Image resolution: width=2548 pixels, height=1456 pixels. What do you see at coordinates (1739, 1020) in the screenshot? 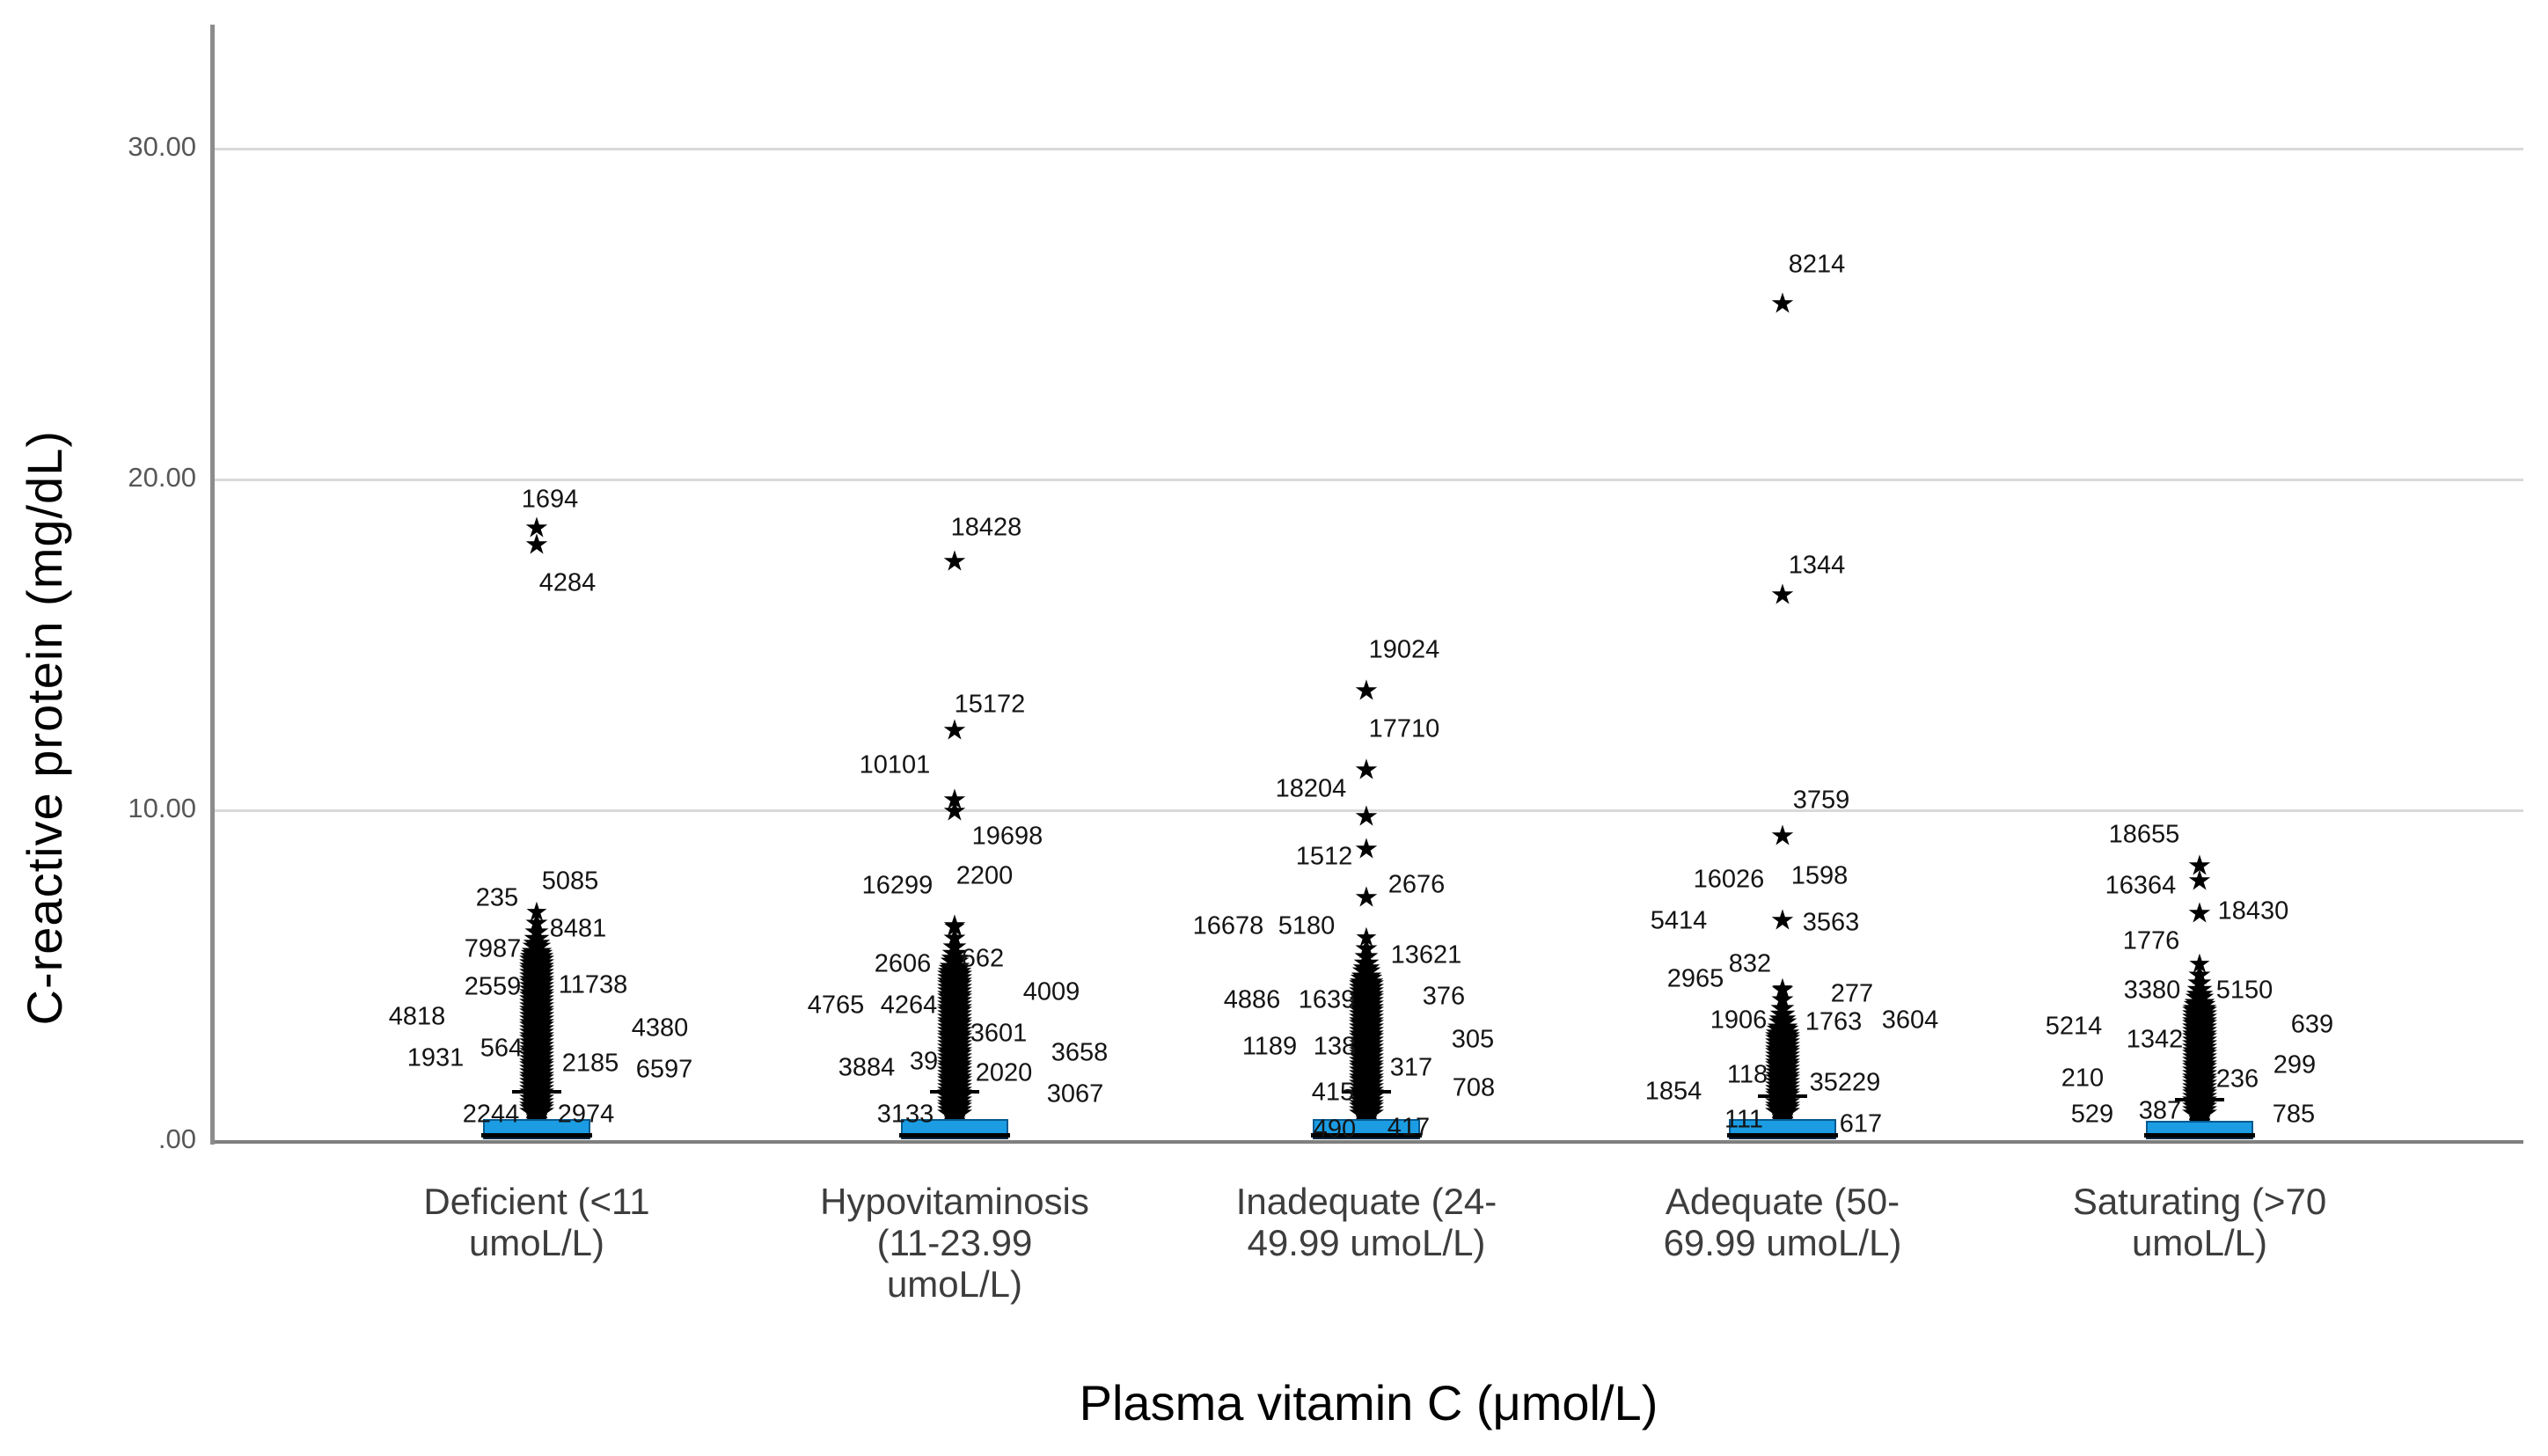
I see `outlier-label: 1906` at bounding box center [1739, 1020].